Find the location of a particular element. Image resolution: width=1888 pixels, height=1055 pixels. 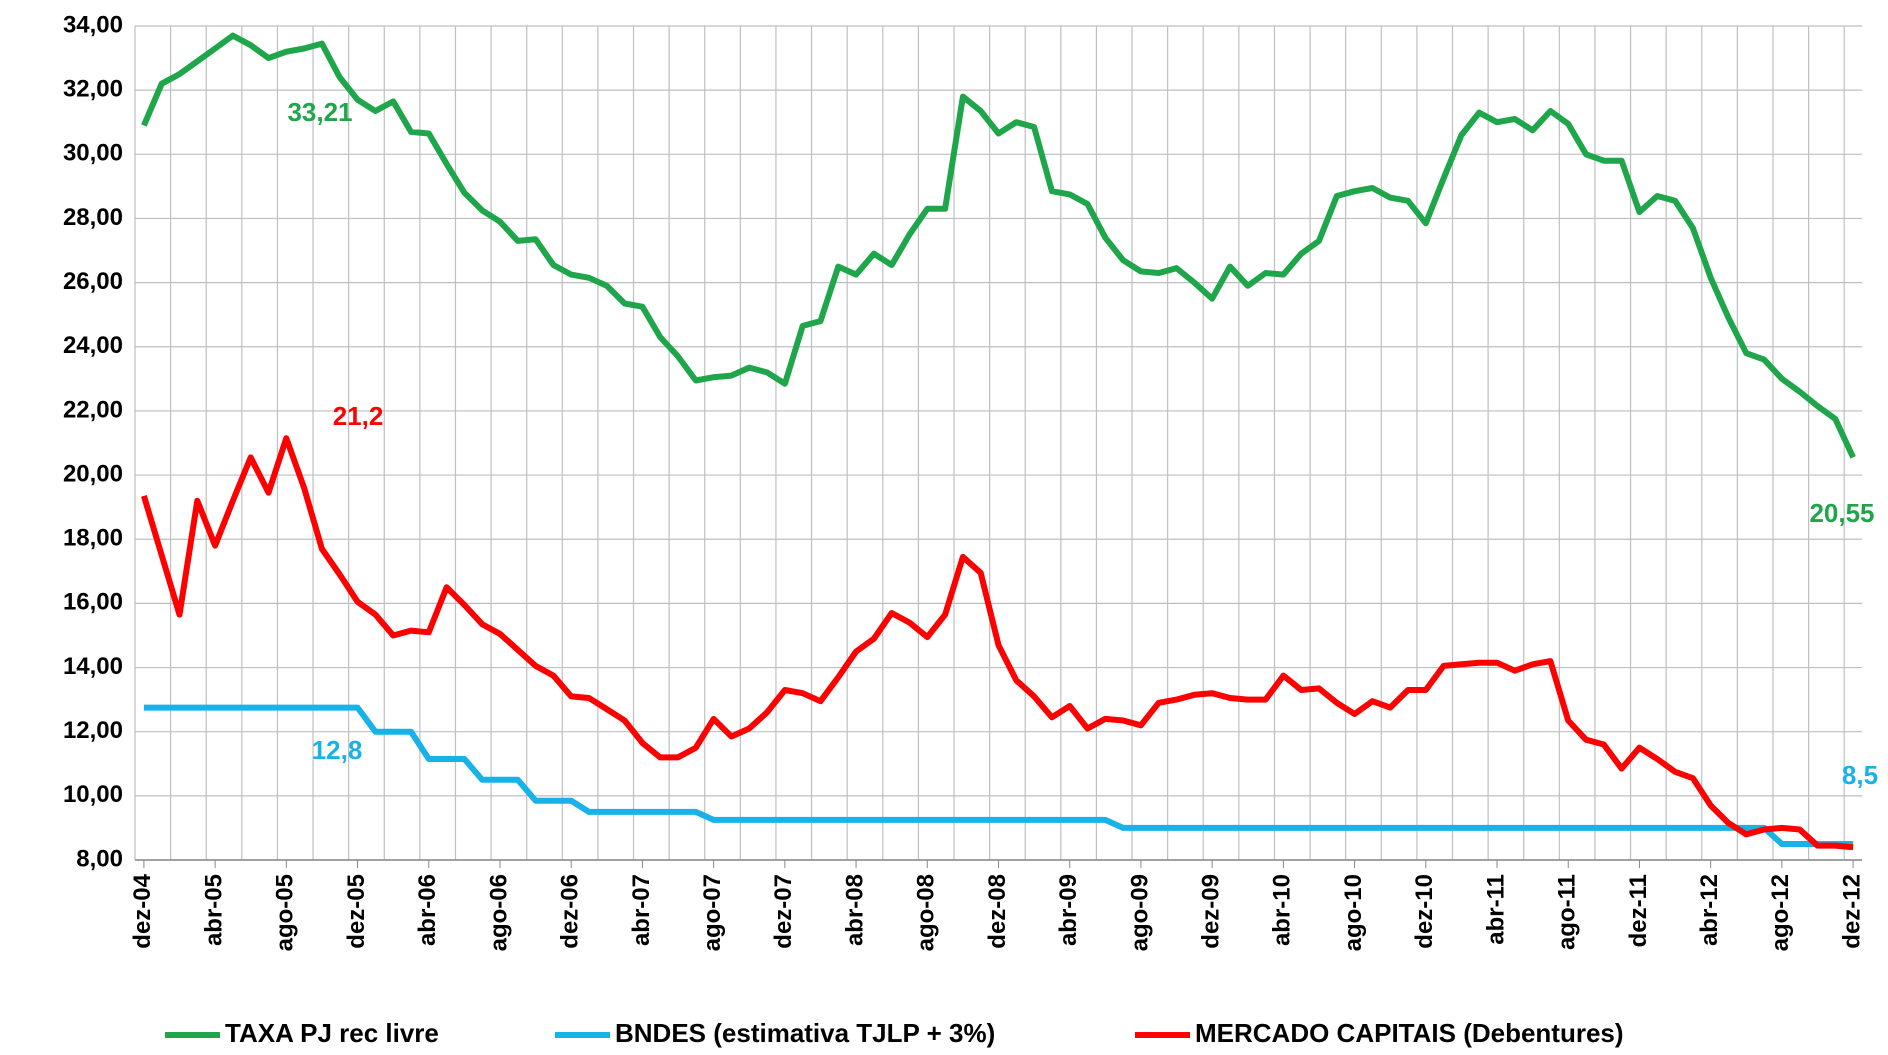

y-tick-label: 18,00 is located at coordinates (93, 538).